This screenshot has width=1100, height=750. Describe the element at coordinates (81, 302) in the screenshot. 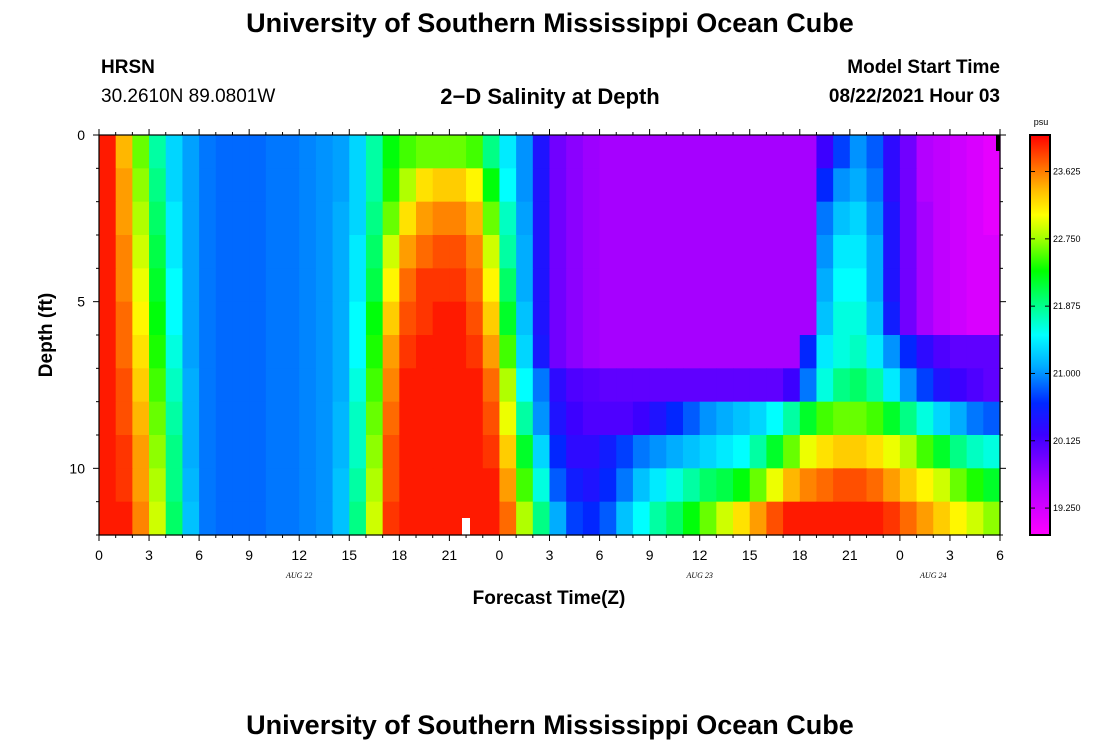

I see `y-tick-label: 5` at that location.